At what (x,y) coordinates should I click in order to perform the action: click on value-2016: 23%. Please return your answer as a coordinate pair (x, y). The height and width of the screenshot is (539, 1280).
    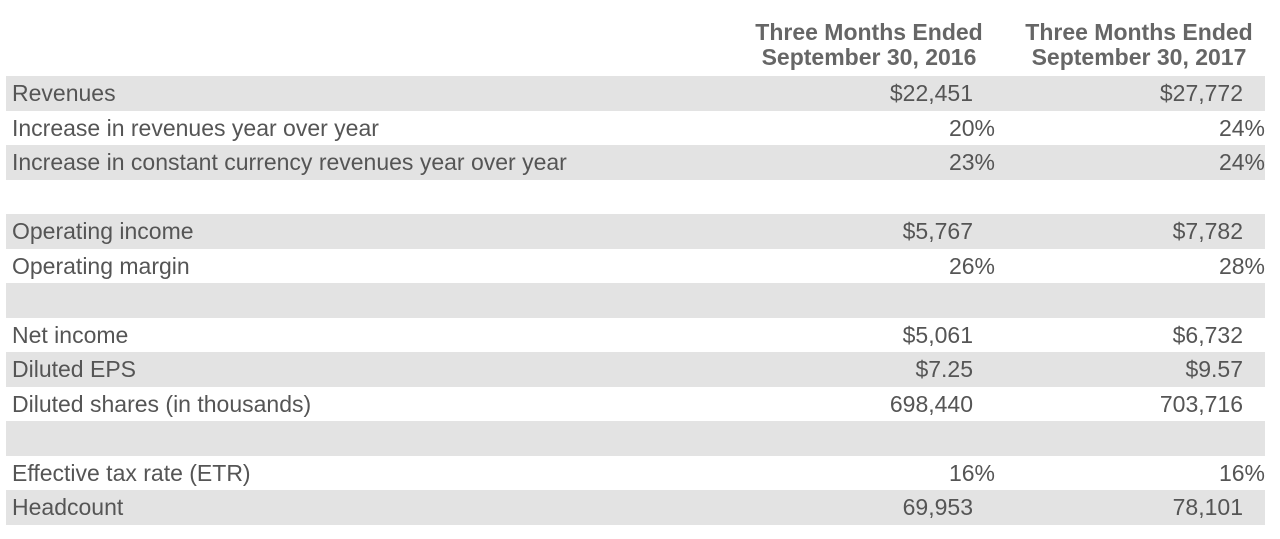
    Looking at the image, I should click on (971, 162).